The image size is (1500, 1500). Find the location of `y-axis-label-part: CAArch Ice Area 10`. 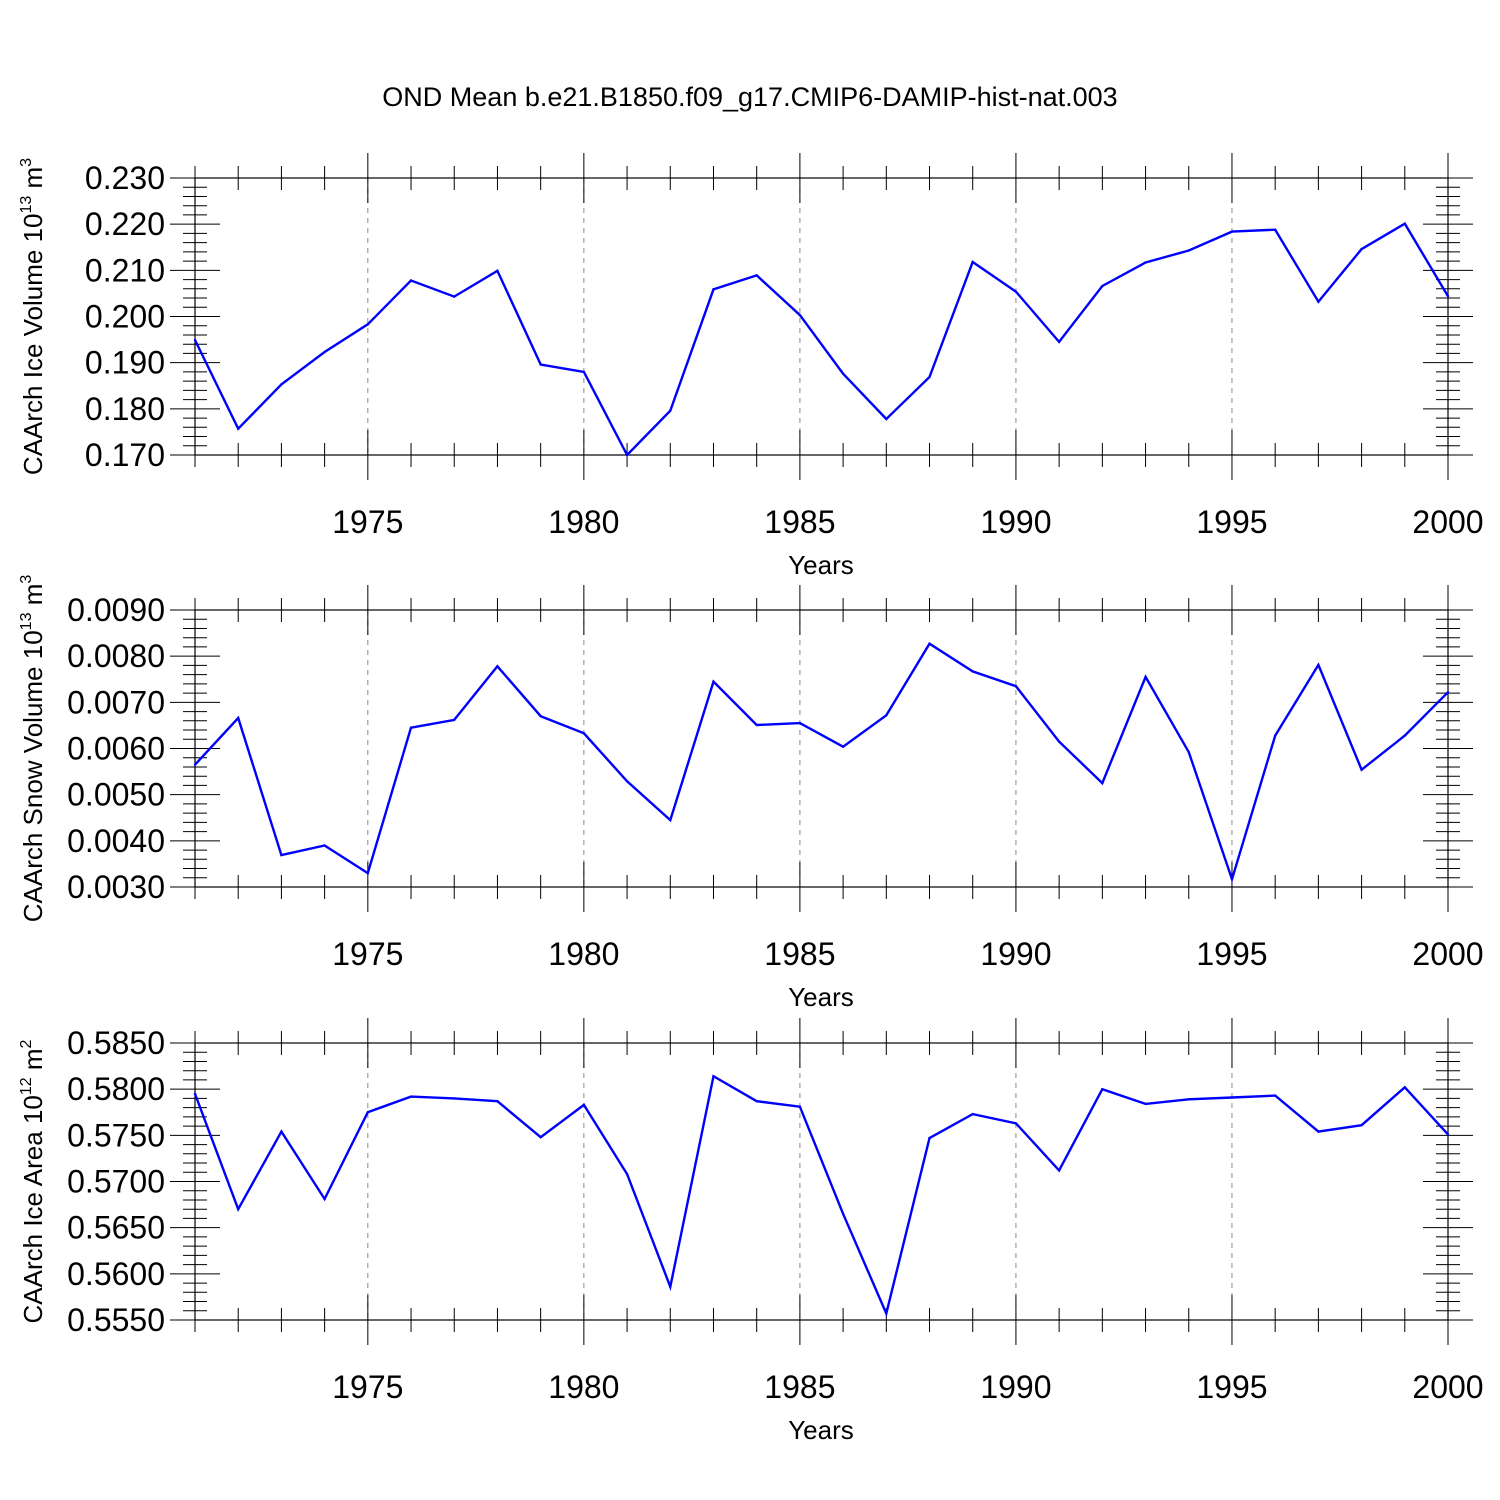

y-axis-label-part: CAArch Ice Area 10 is located at coordinates (33, 1209).